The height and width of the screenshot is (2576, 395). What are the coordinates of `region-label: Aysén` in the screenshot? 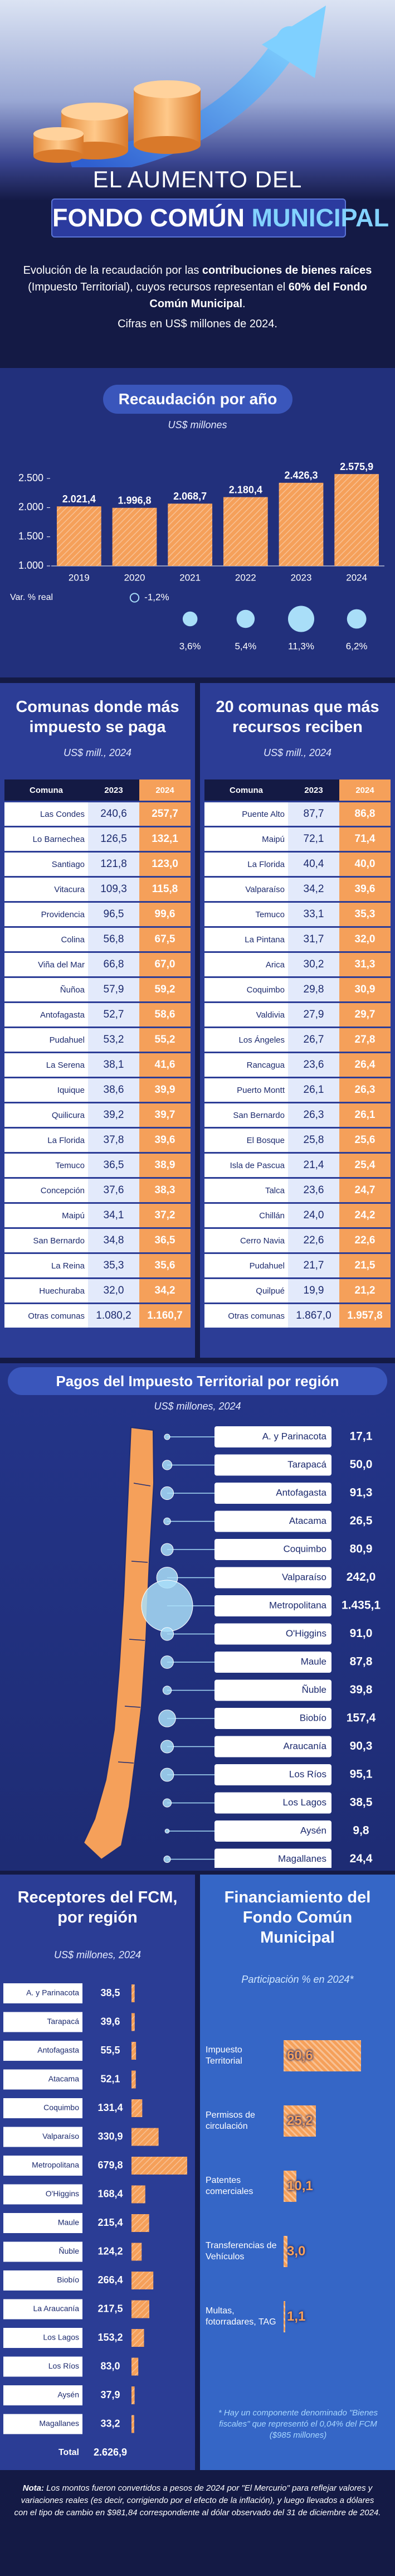 It's located at (68, 2394).